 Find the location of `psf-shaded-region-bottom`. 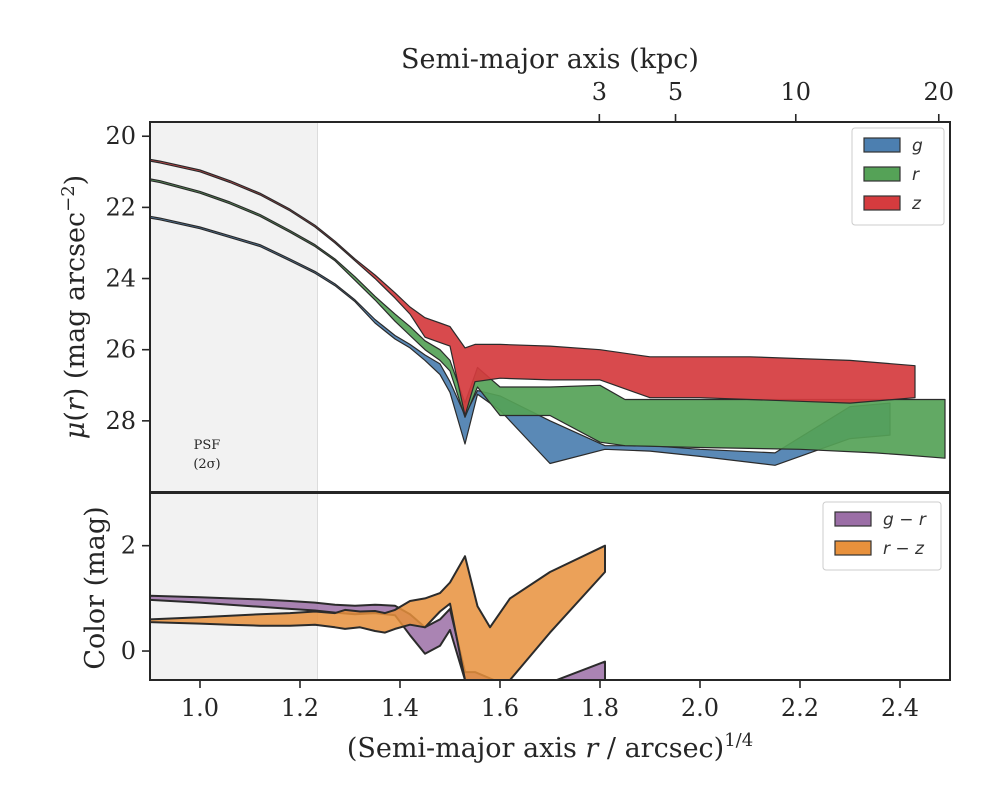

psf-shaded-region-bottom is located at coordinates (233, 586).